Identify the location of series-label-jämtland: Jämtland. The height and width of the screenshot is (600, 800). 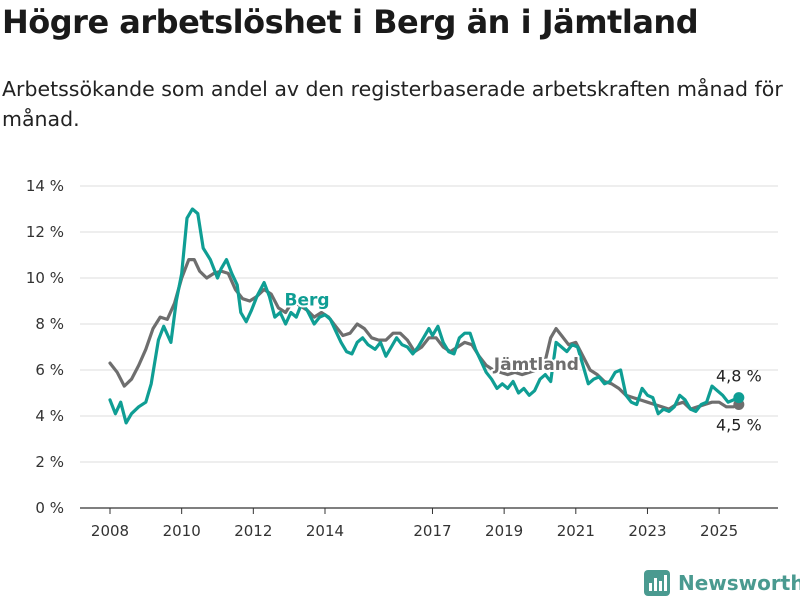
(536, 365).